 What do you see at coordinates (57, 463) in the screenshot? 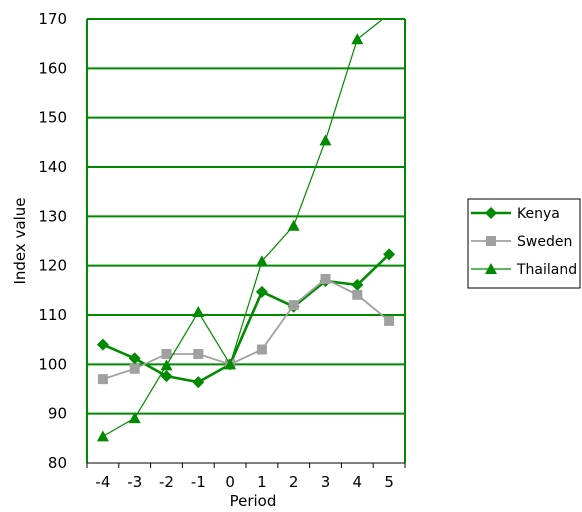
I see `y-tick-label: 80` at bounding box center [57, 463].